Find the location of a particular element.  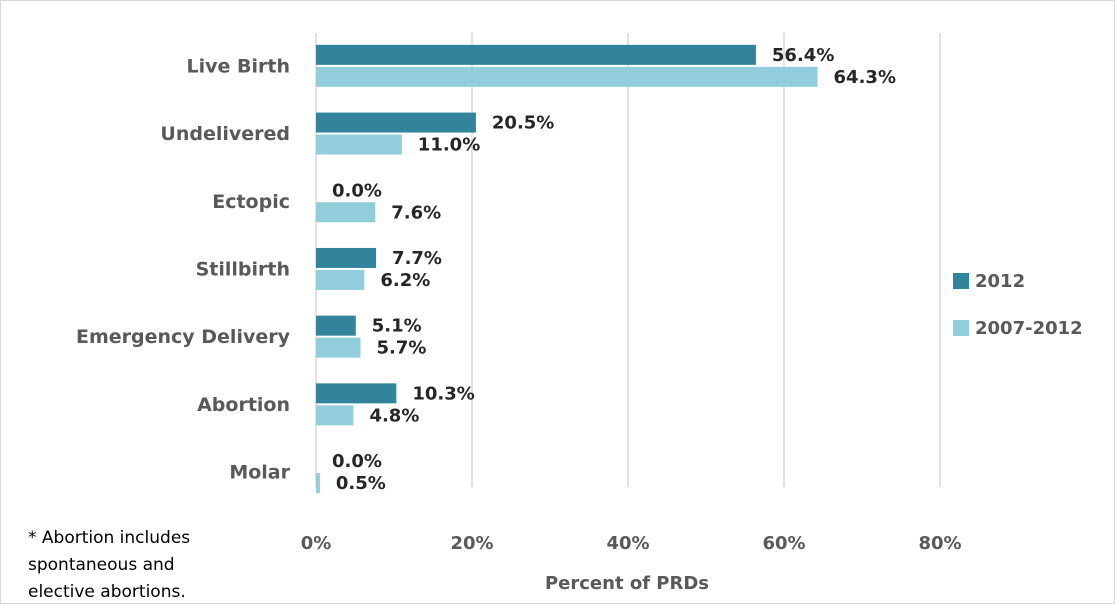

x-tick-label: 0% is located at coordinates (316, 543).